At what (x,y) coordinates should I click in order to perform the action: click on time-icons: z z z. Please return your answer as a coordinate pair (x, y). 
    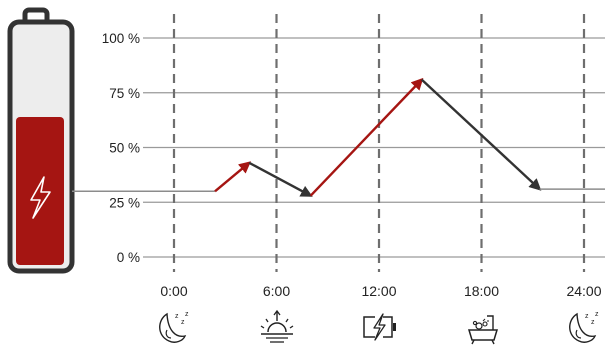
    Looking at the image, I should click on (379, 327).